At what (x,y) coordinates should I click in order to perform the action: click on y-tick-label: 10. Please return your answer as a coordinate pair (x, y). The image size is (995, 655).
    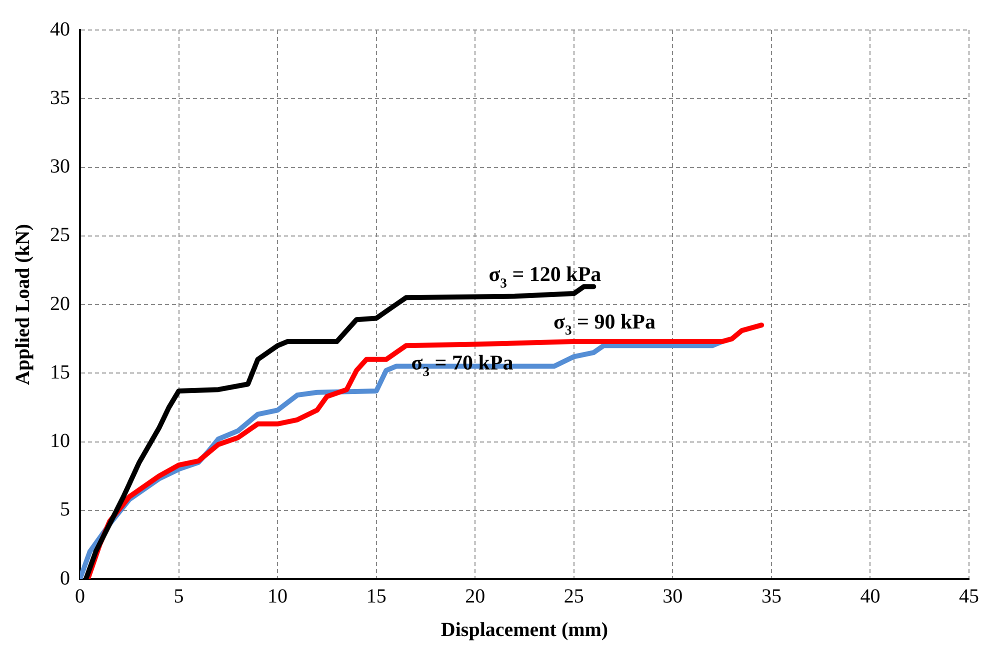
    Looking at the image, I should click on (60, 441).